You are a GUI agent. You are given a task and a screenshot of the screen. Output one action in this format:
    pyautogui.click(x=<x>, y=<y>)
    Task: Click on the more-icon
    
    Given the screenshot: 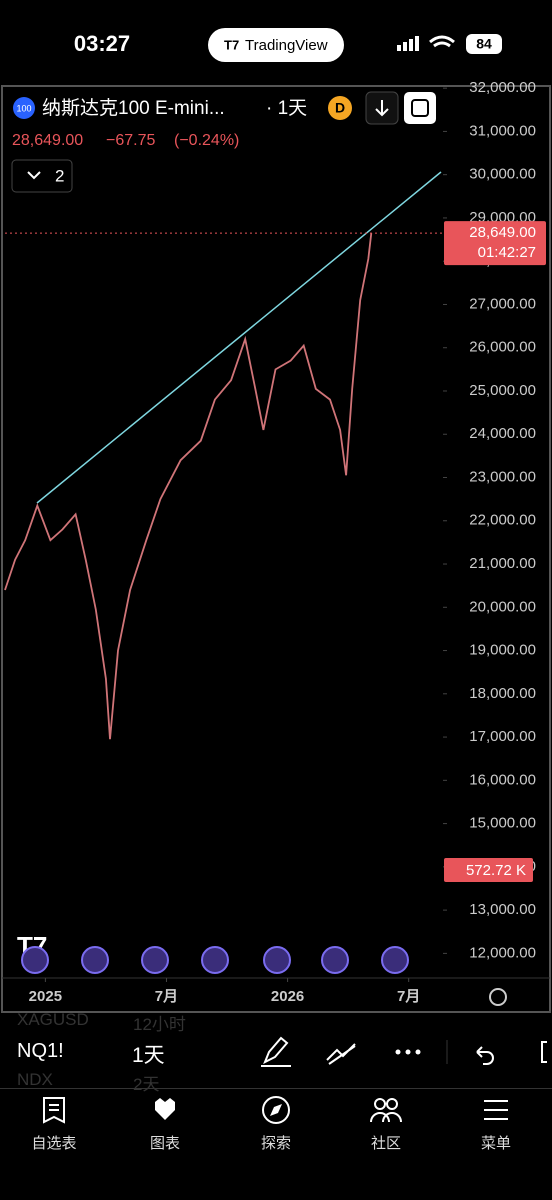 What is the action you would take?
    pyautogui.click(x=408, y=1052)
    